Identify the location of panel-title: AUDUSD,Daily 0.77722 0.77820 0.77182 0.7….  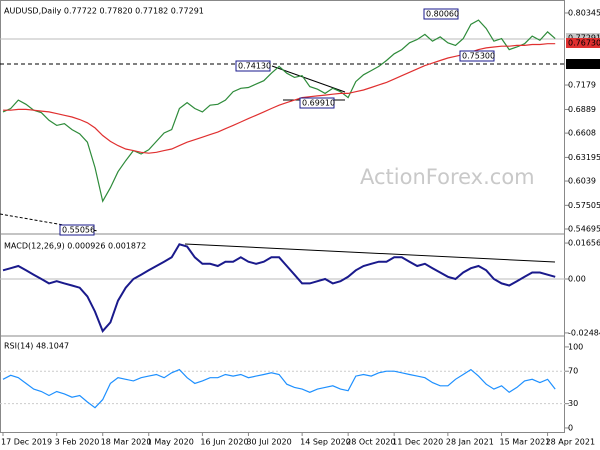
(104, 11).